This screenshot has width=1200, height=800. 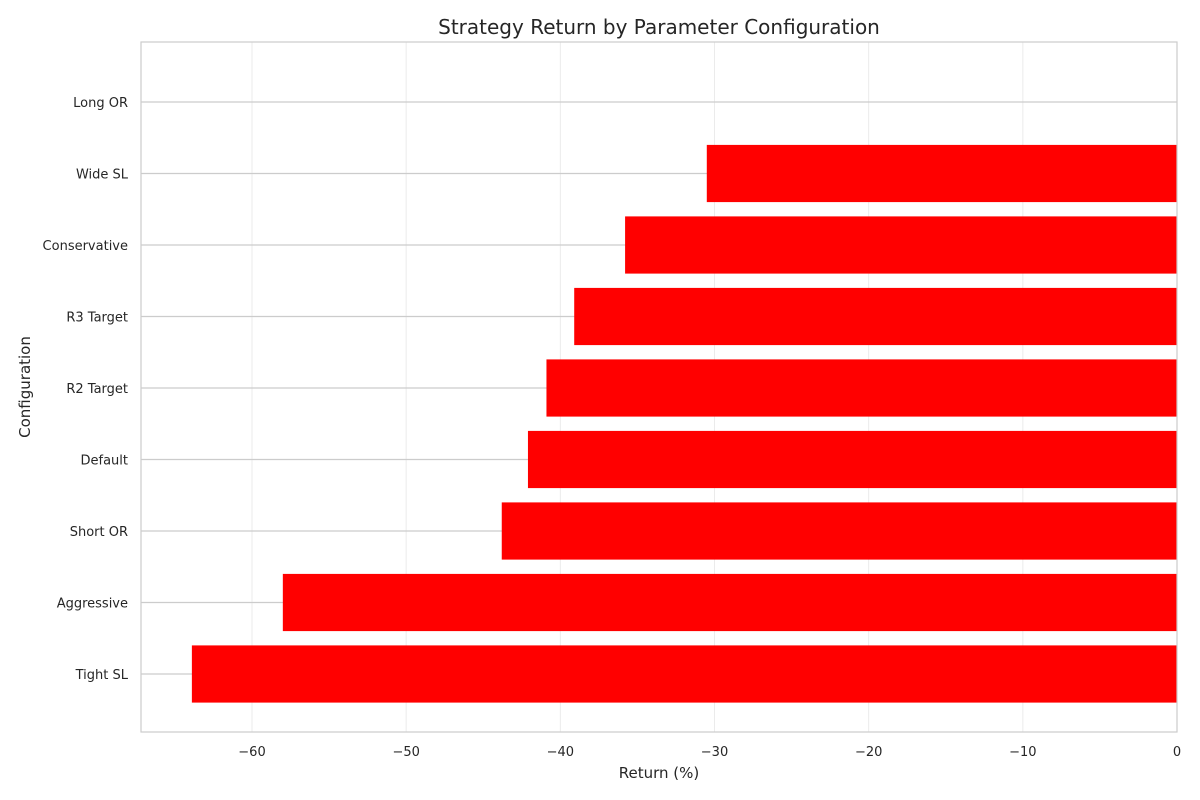 What do you see at coordinates (97, 389) in the screenshot?
I see `y-tick-label: R2 Target` at bounding box center [97, 389].